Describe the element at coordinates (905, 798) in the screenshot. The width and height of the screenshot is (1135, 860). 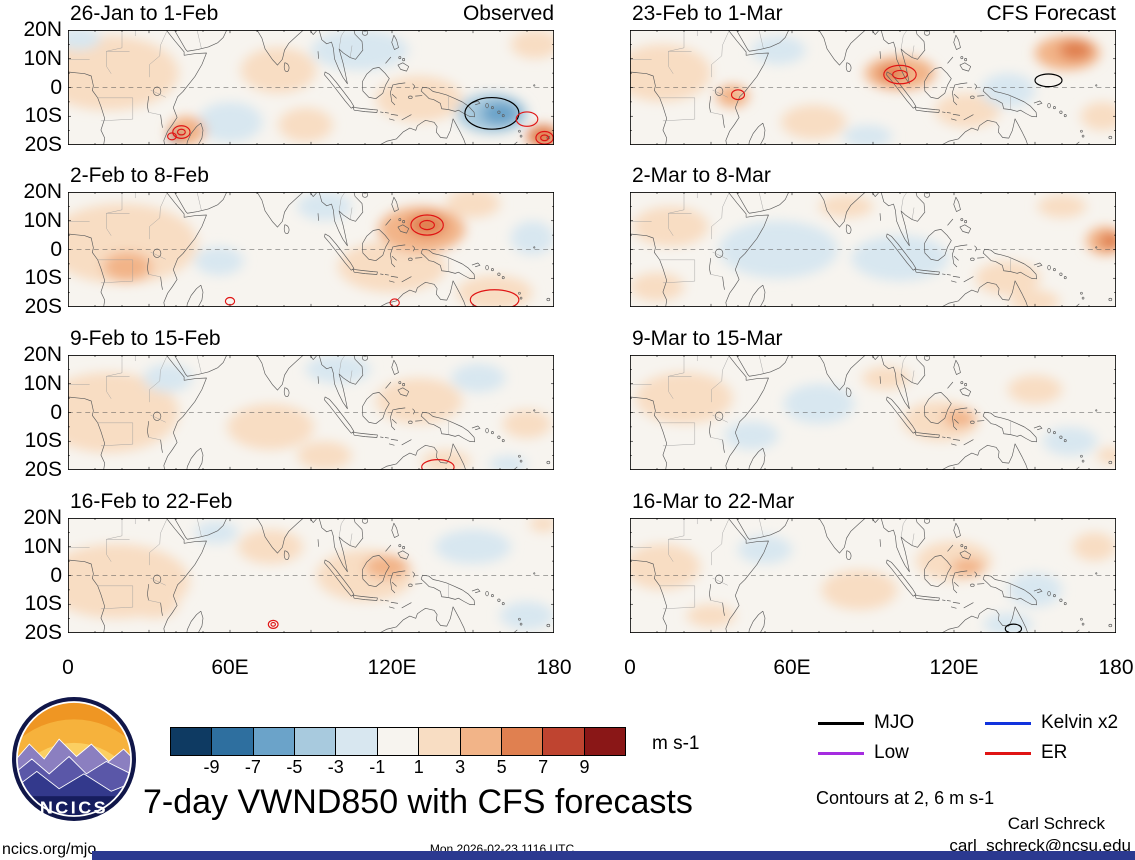
I see `contour-note: Contours at 2, 6 m s-1` at that location.